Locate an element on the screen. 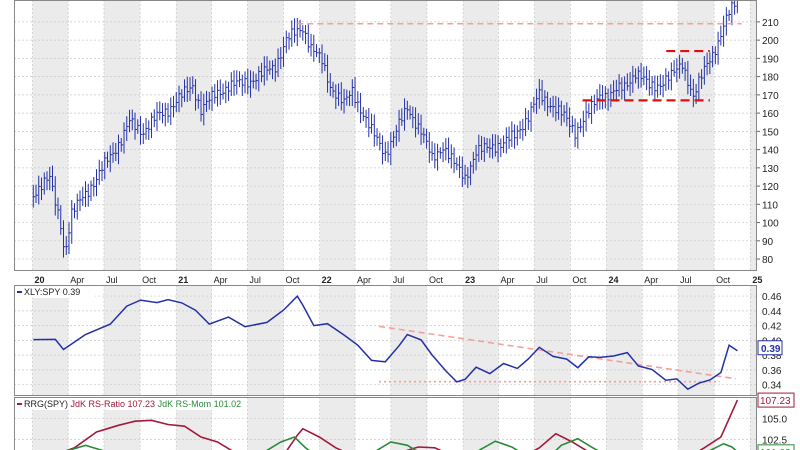 The image size is (800, 450). ratio-y-label: 0.34 is located at coordinates (772, 386).